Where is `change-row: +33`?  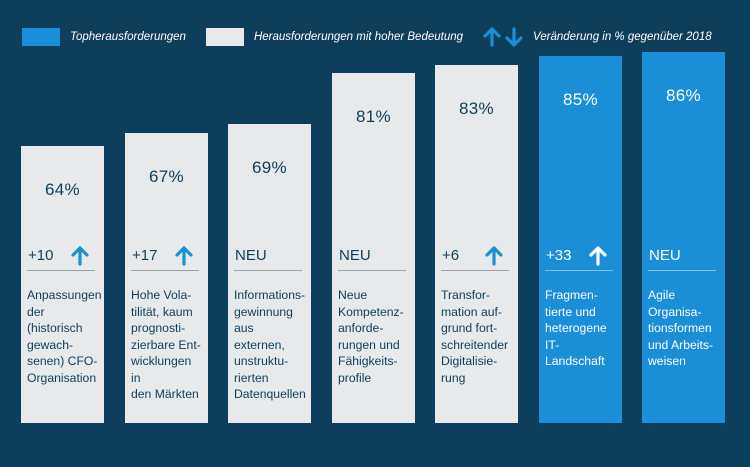 change-row: +33 is located at coordinates (579, 254).